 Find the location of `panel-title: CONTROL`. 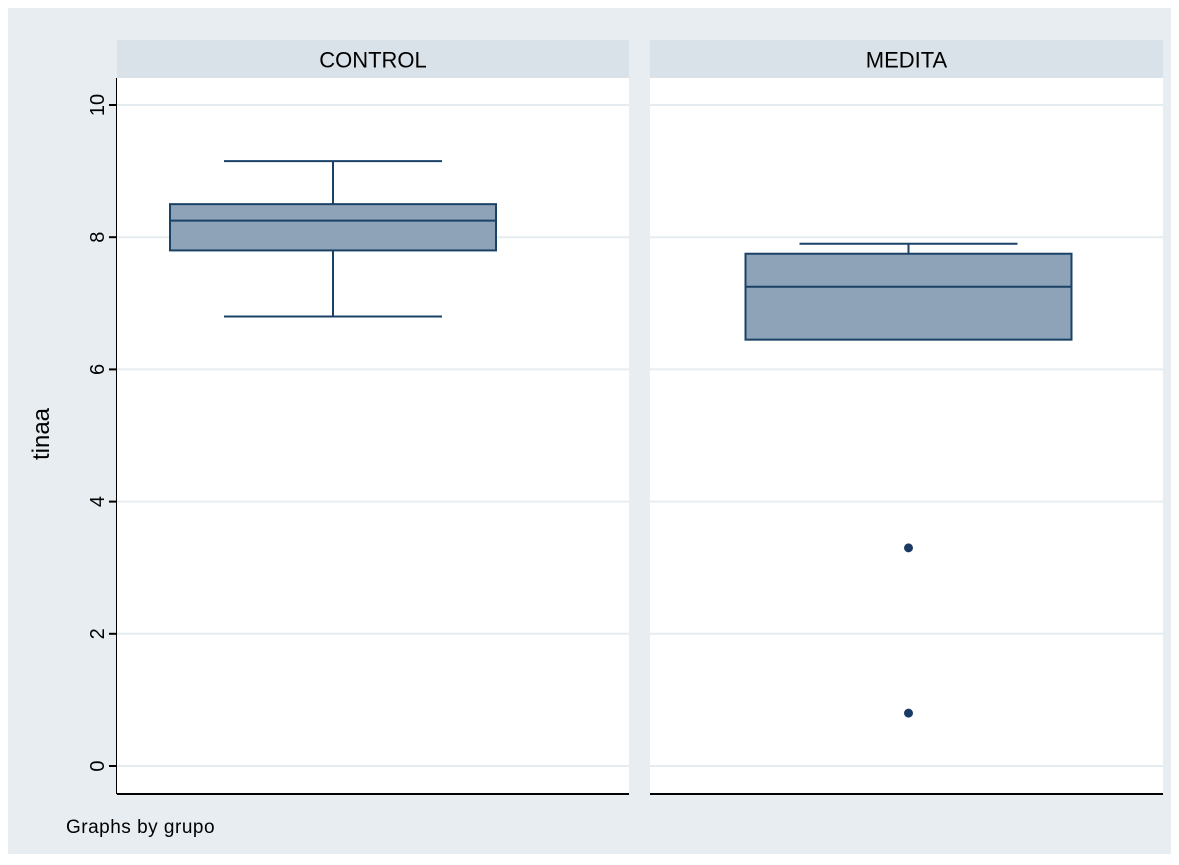

panel-title: CONTROL is located at coordinates (373, 60).